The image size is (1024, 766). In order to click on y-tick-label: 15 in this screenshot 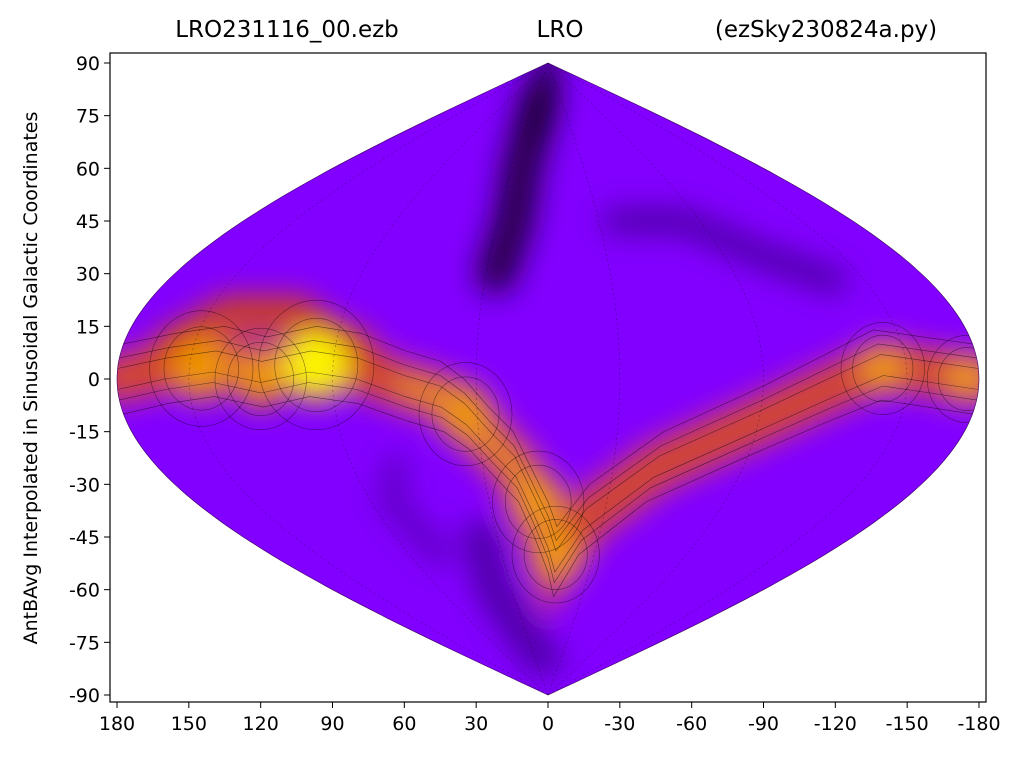, I will do `click(88, 327)`.